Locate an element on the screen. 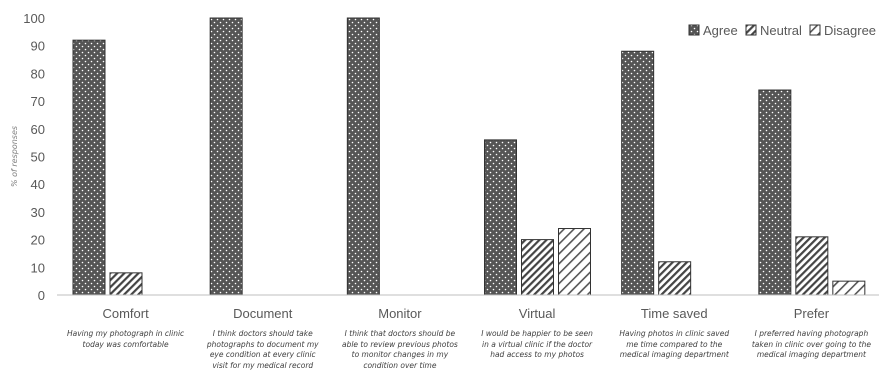 The image size is (879, 374). legend-label-neutral: Neutral is located at coordinates (781, 30).